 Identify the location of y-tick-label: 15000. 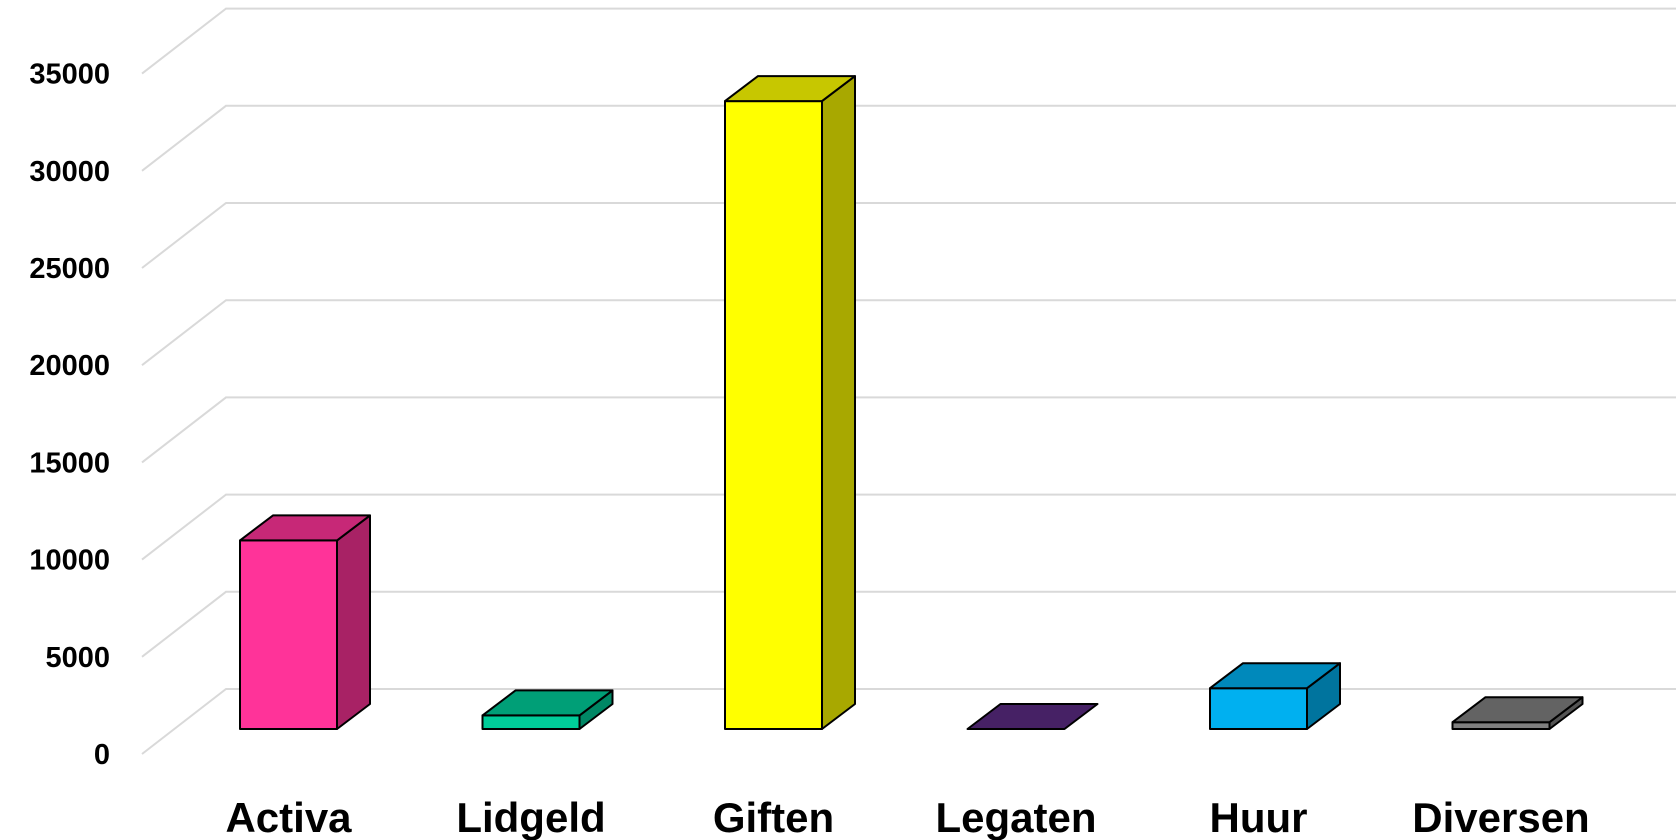
(69, 463).